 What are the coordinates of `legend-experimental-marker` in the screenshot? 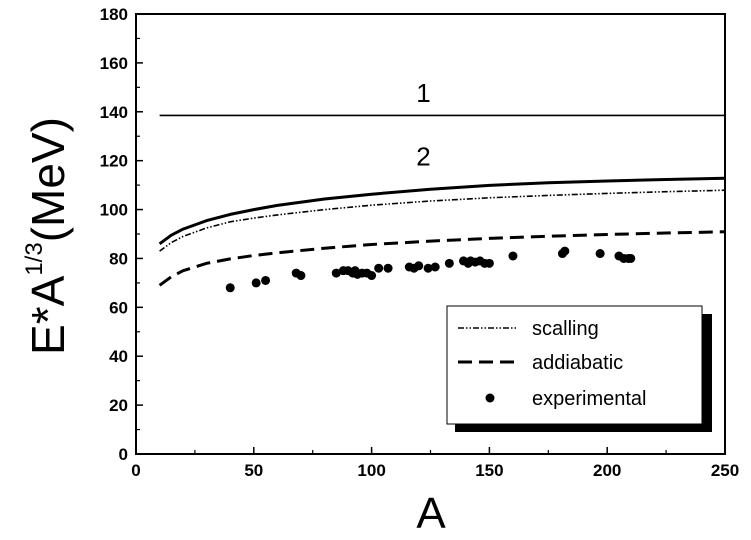 It's located at (490, 398).